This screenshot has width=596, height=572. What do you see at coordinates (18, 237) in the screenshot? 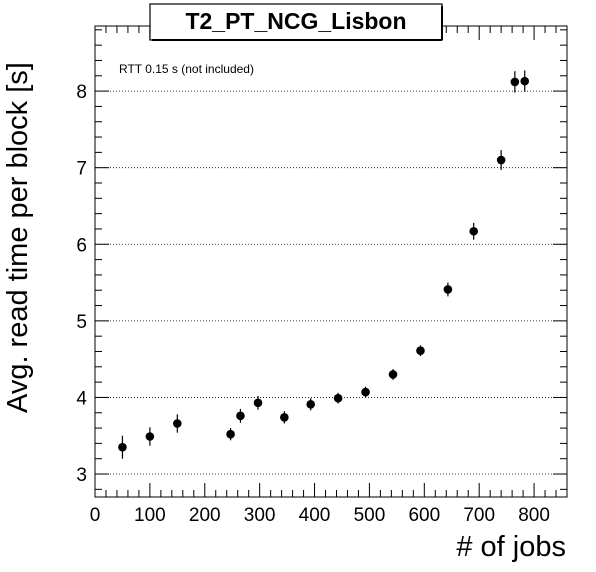
I see `y-axis-title: Avg. read time per block [s]` at bounding box center [18, 237].